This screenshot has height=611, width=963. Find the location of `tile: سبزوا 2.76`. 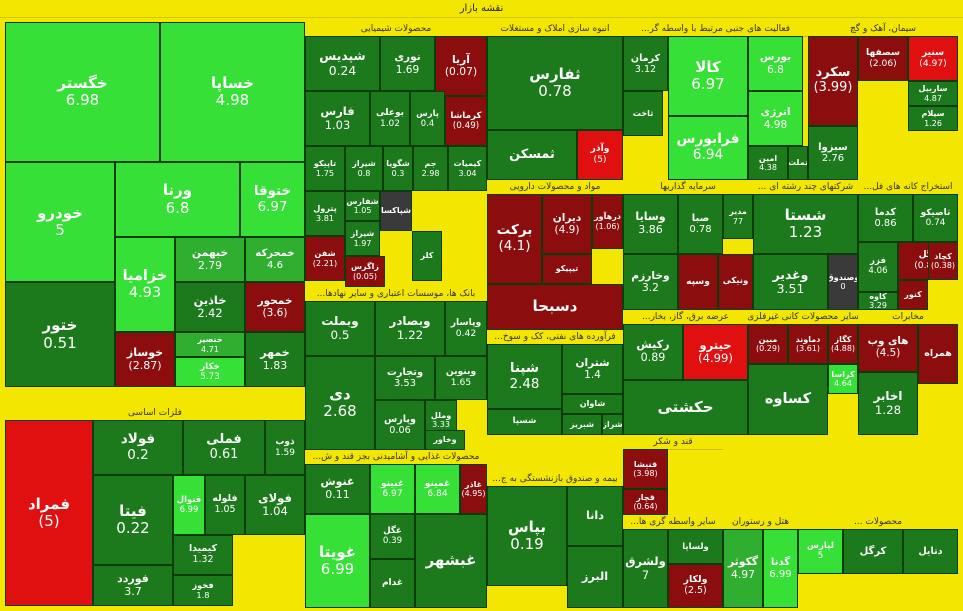

tile: سبزوا 2.76 is located at coordinates (833, 153).